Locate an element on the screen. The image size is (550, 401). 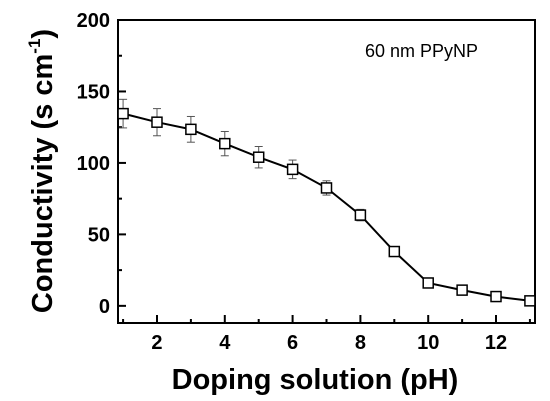
y-axis-title-main: Conductivity (s cm is located at coordinates (43, 183).